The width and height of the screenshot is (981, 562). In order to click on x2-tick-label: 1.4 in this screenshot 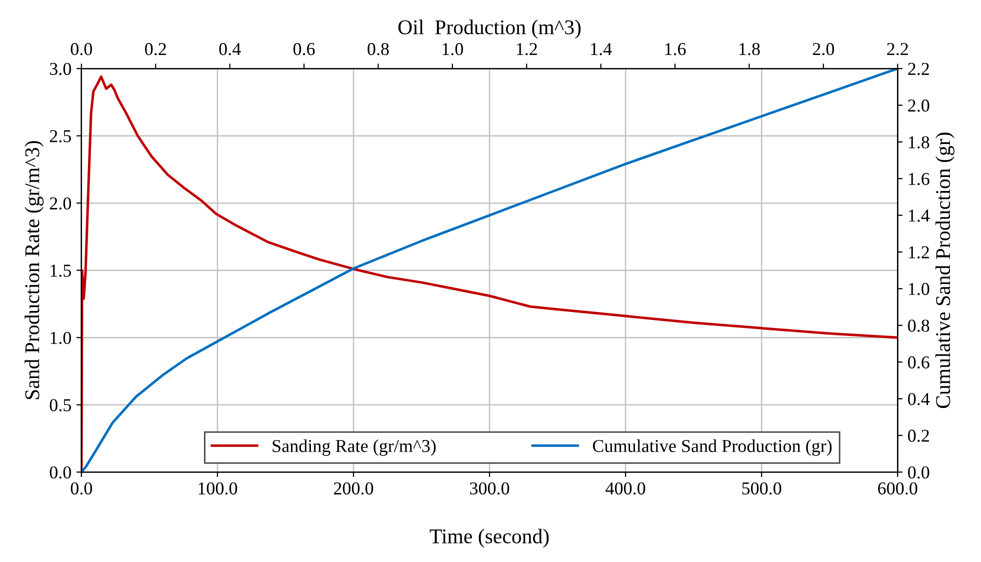, I will do `click(601, 49)`.